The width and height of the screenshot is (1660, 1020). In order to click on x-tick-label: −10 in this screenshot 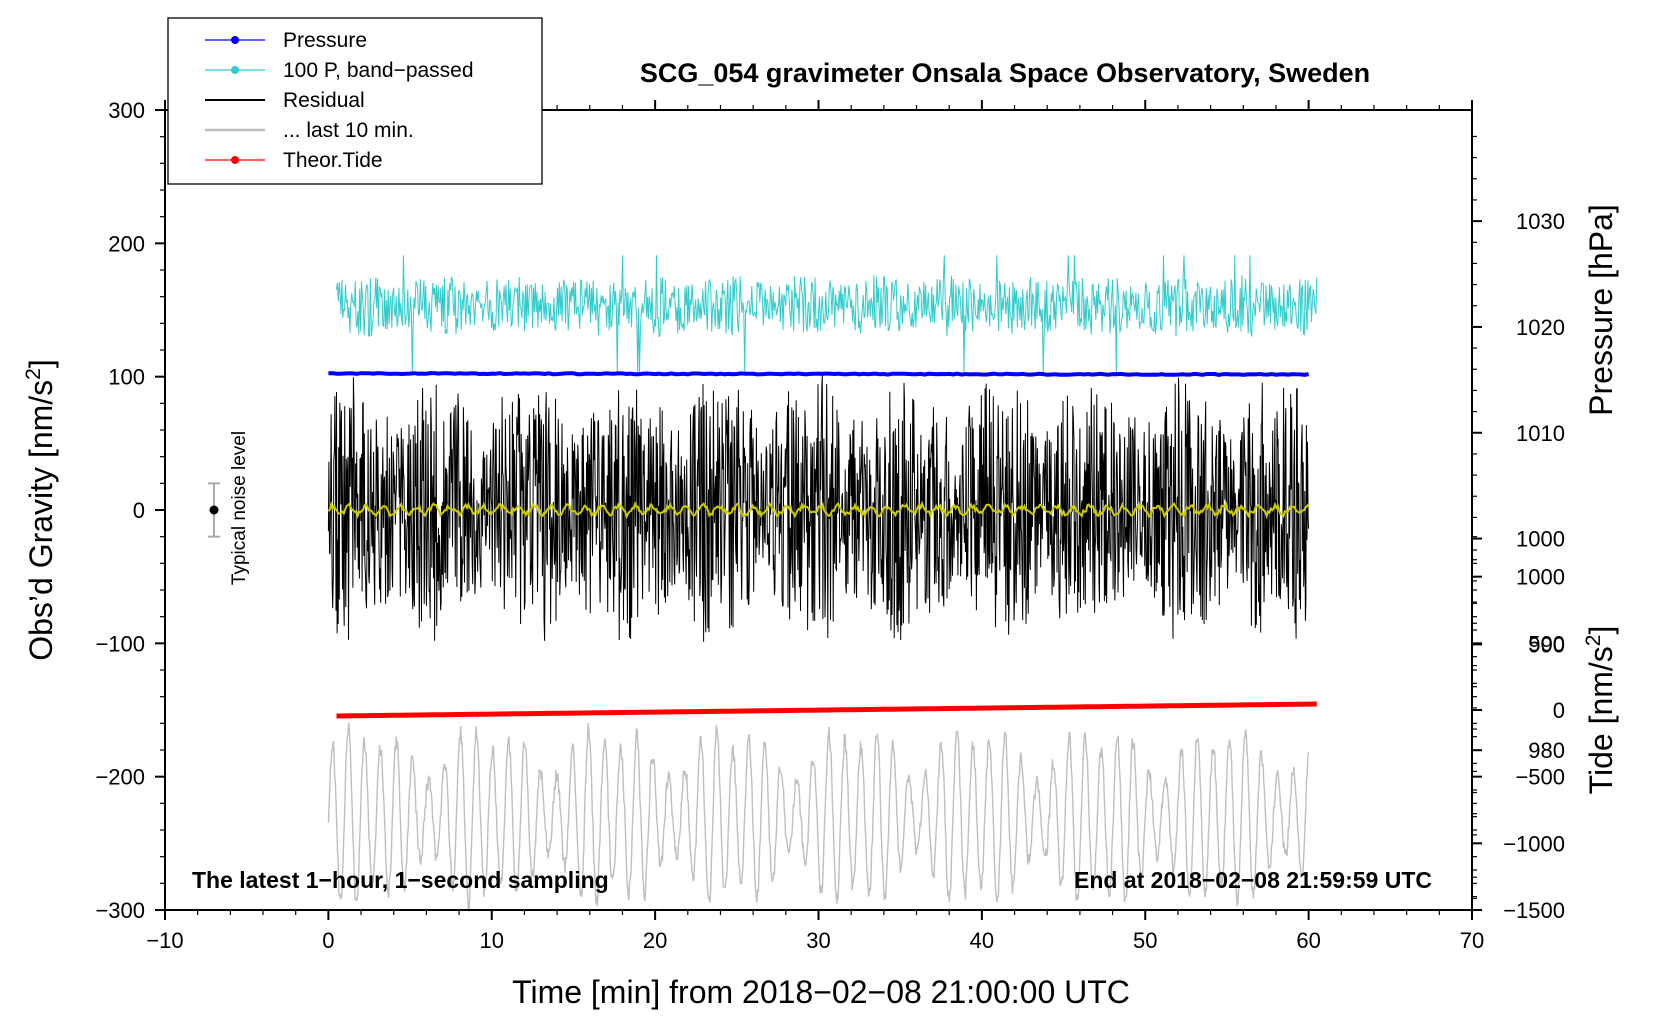, I will do `click(164, 940)`.